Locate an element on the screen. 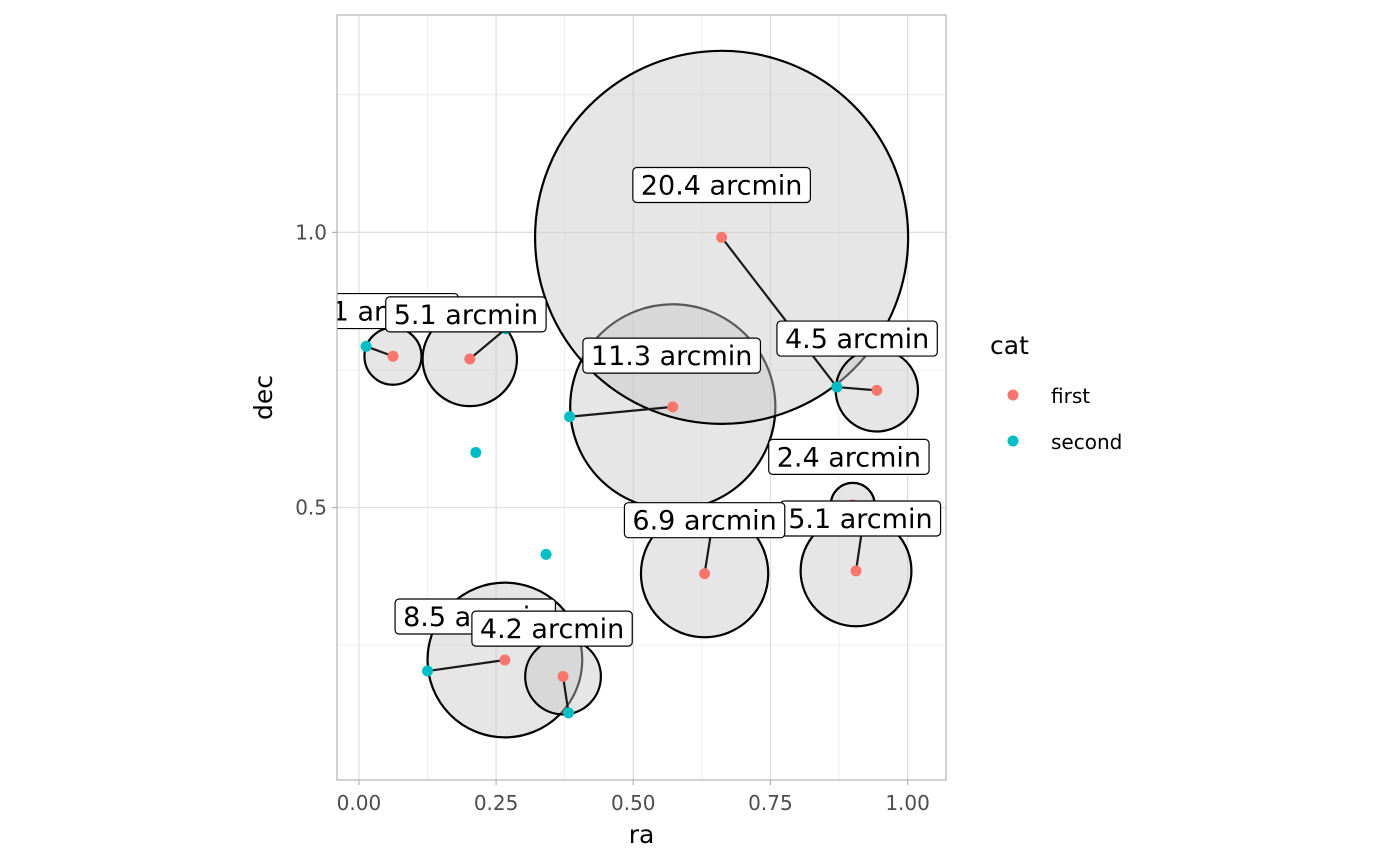  label-text: 11.3 arcmin is located at coordinates (672, 356).